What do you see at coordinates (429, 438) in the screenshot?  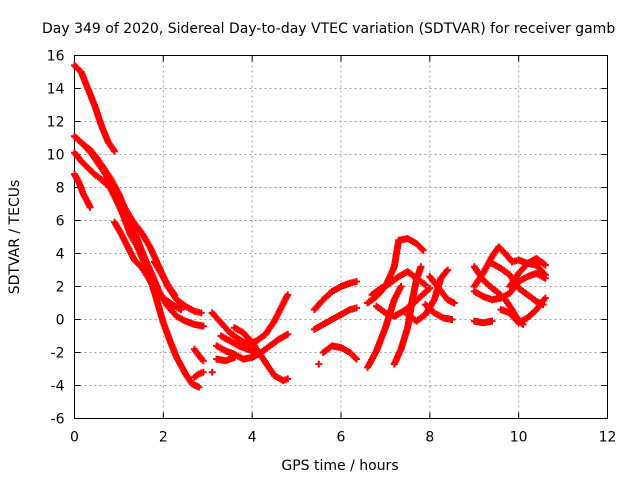 I see `x-tick-label: 8` at bounding box center [429, 438].